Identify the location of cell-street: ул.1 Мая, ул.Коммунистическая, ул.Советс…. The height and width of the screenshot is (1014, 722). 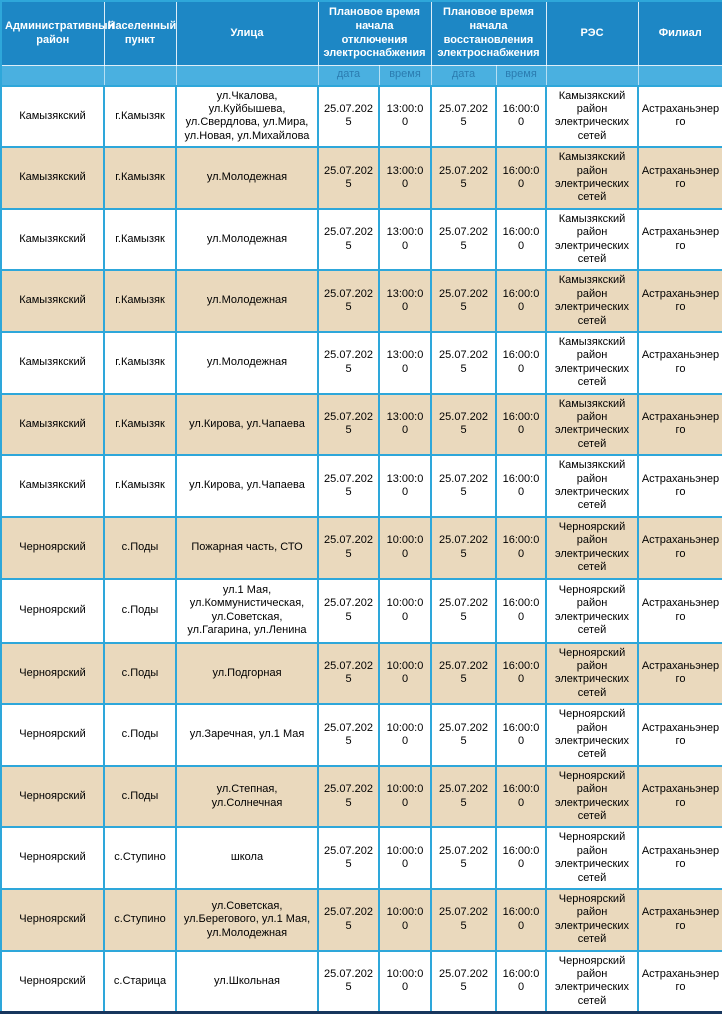
(247, 610).